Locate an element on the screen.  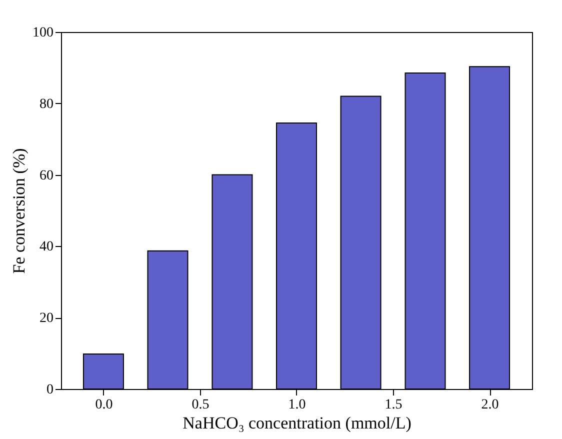
x-tick-label: 0.5 is located at coordinates (201, 405).